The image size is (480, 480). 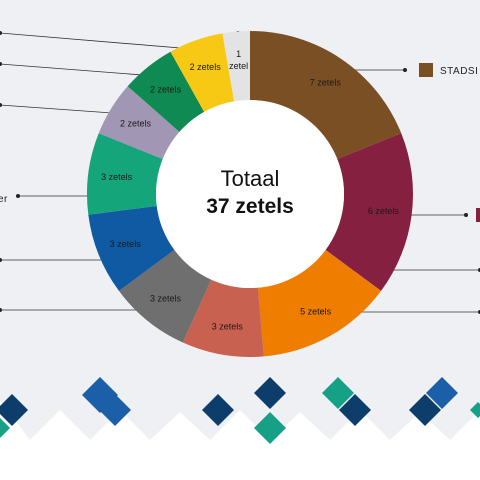 What do you see at coordinates (166, 299) in the screenshot?
I see `slice-label-4: 3 zetels` at bounding box center [166, 299].